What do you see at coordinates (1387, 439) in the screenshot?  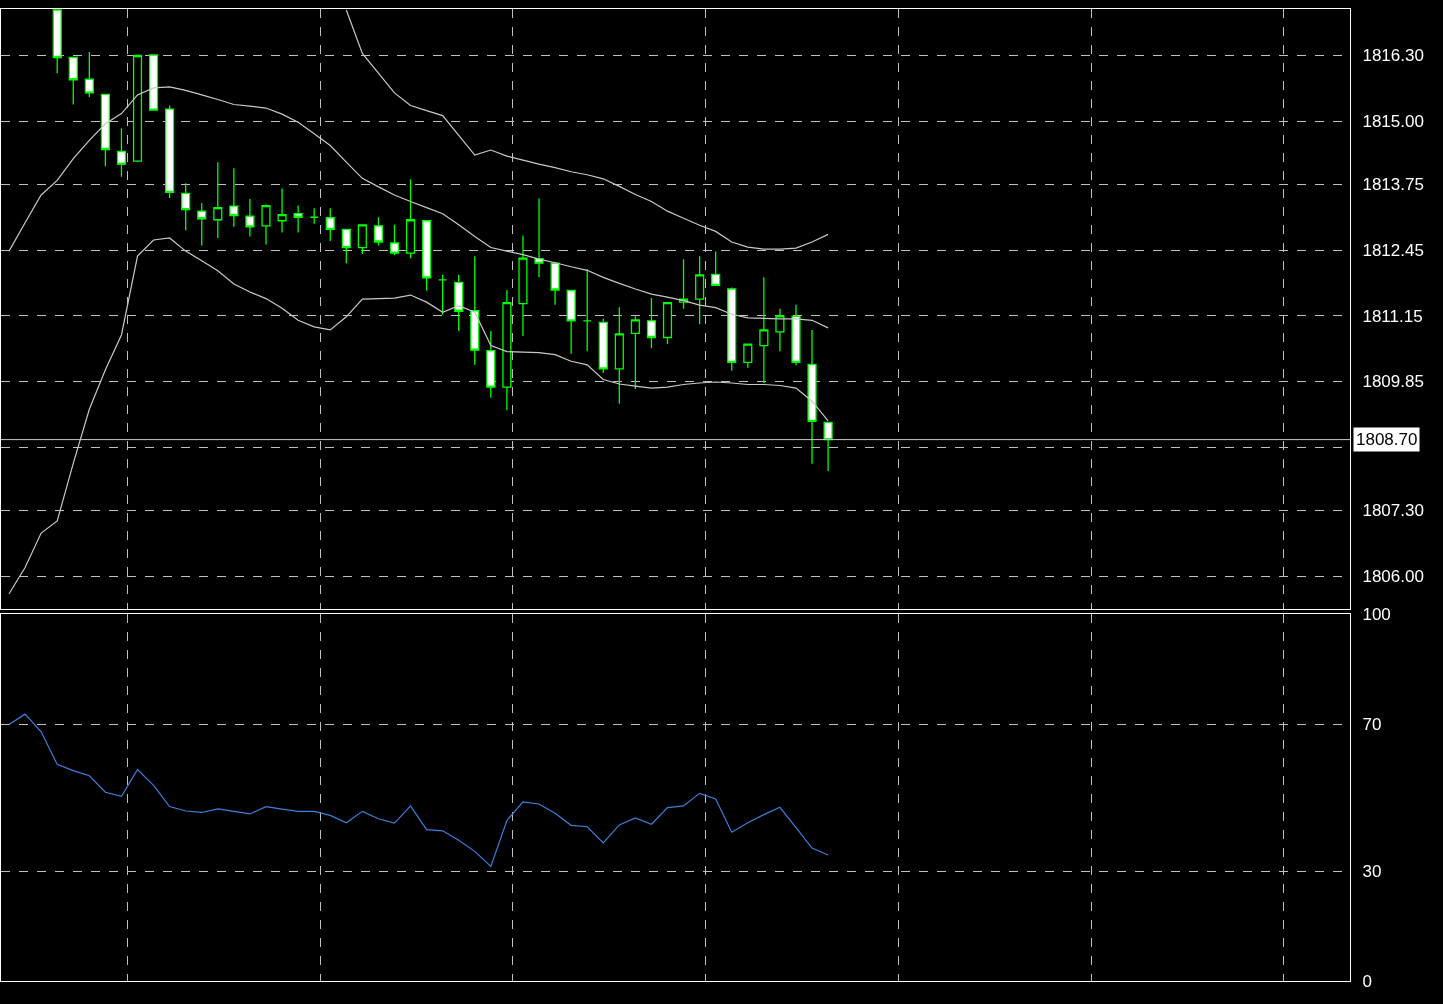 I see `ref-line-label: 1808.70` at bounding box center [1387, 439].